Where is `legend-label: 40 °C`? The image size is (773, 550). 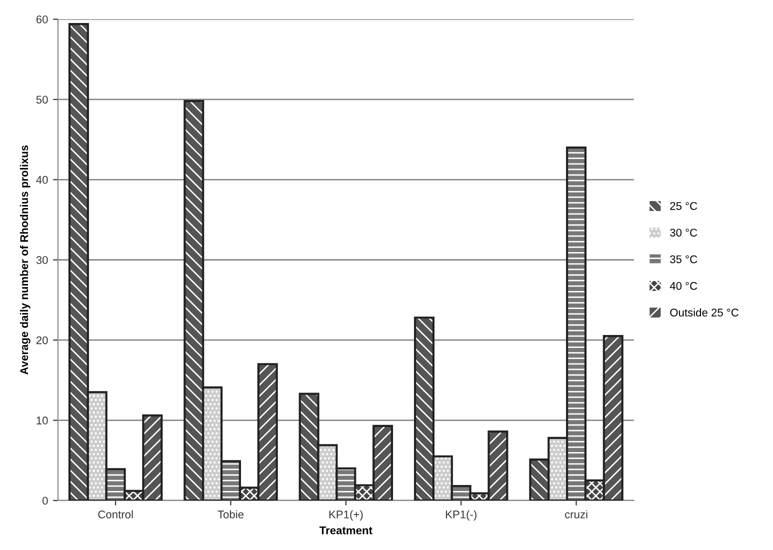
legend-label: 40 °C is located at coordinates (684, 286).